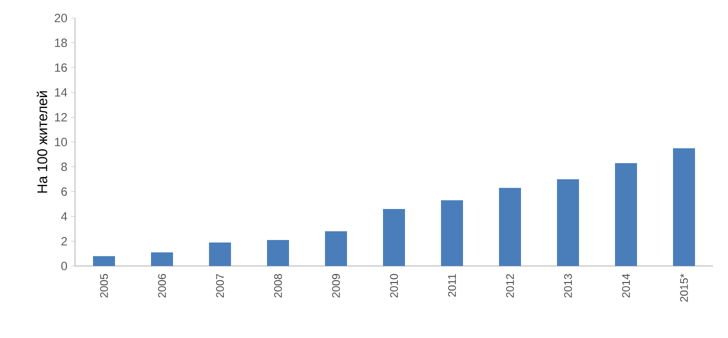 Image resolution: width=728 pixels, height=338 pixels. Describe the element at coordinates (61, 18) in the screenshot. I see `y-tick-label: 20` at that location.